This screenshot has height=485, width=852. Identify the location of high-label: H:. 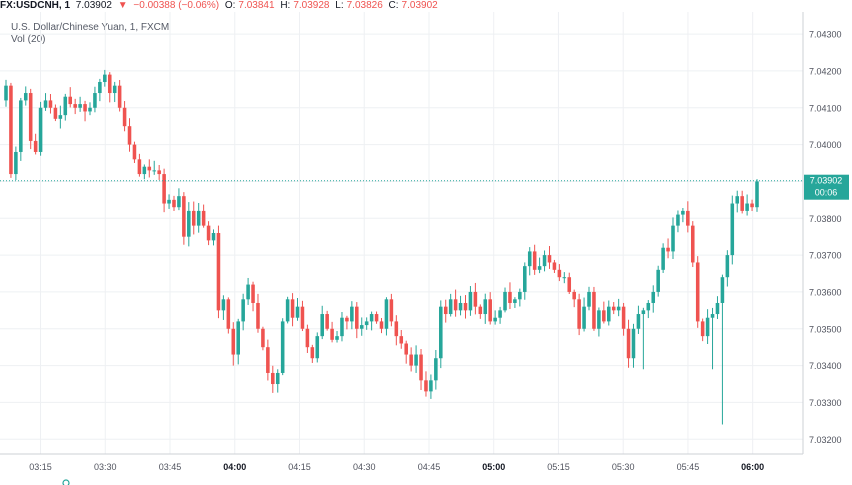
(285, 5).